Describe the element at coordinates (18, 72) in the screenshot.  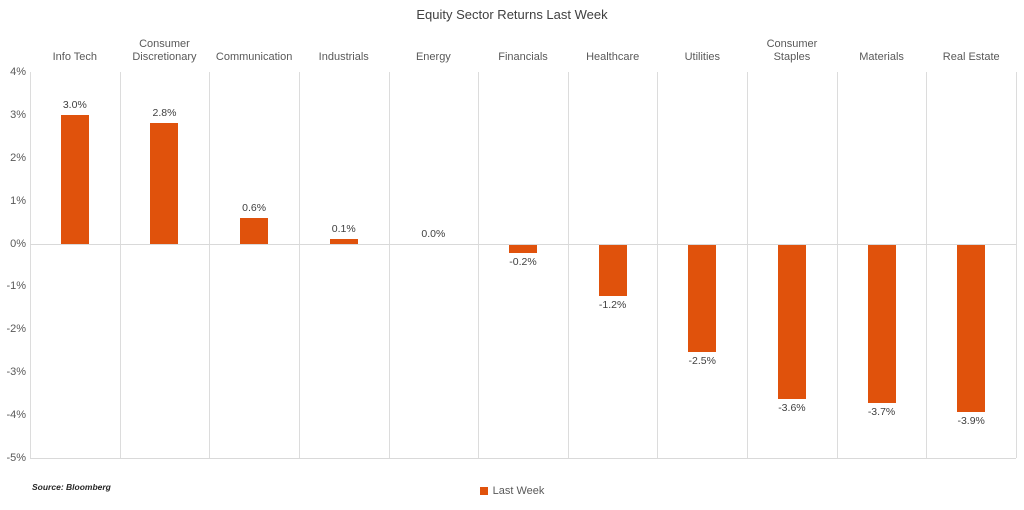
I see `y-axis-tick-label: 4%` at that location.